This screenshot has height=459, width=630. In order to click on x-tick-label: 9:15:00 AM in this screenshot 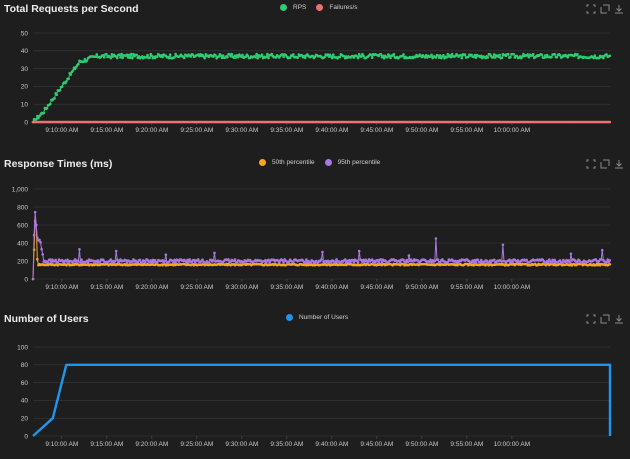, I will do `click(106, 287)`.